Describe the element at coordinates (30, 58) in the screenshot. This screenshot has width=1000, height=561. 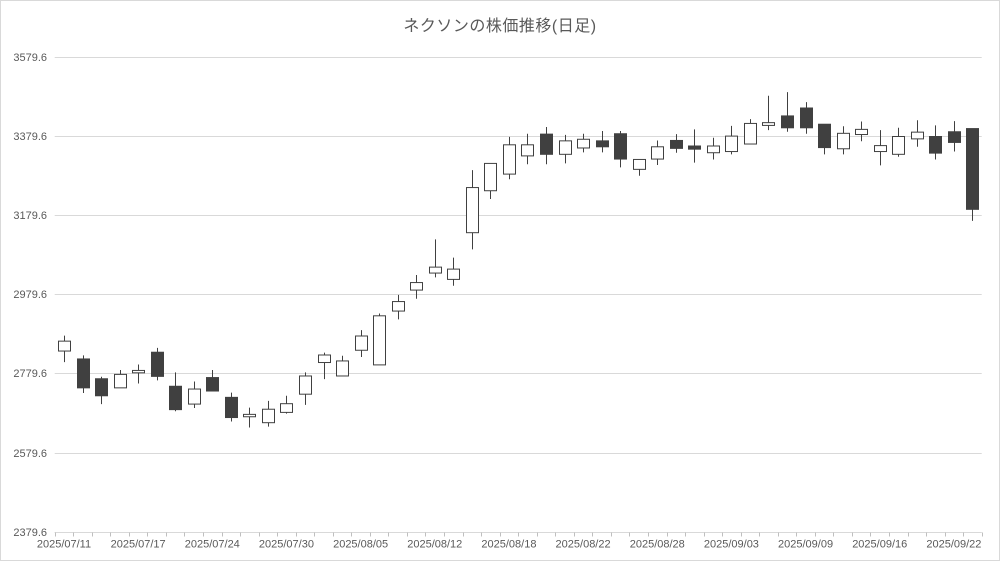
I see `y-axis-label: 3579.6` at that location.